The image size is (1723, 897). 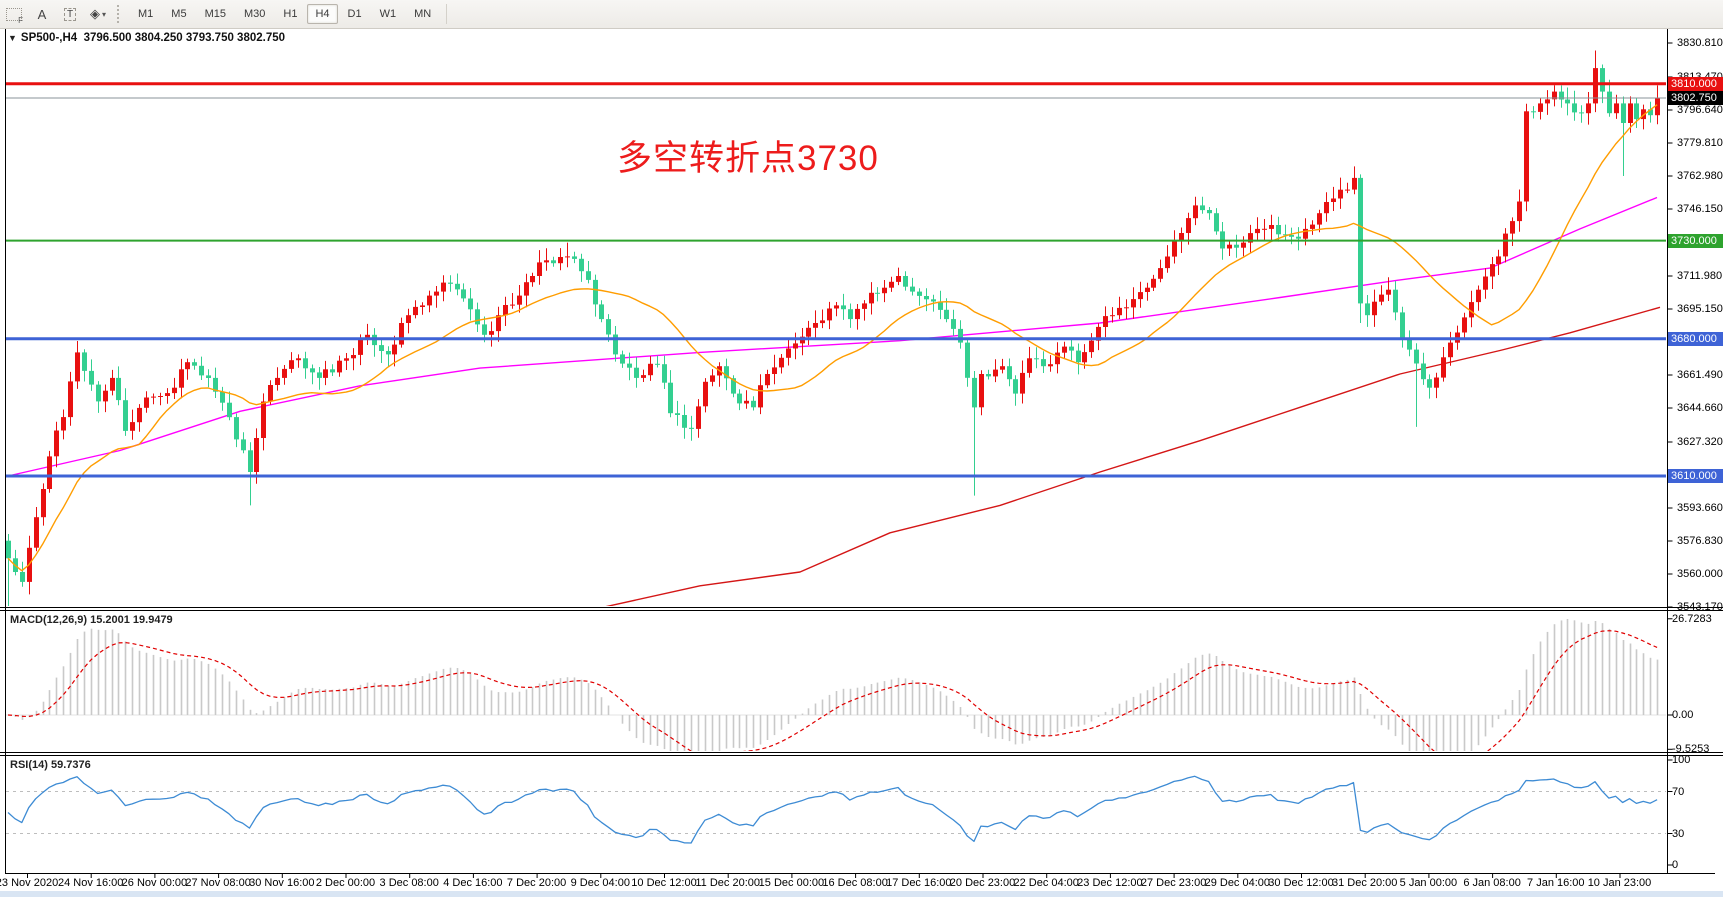 I want to click on time-tick-label: 30 Dec 12:00, so click(x=1301, y=883).